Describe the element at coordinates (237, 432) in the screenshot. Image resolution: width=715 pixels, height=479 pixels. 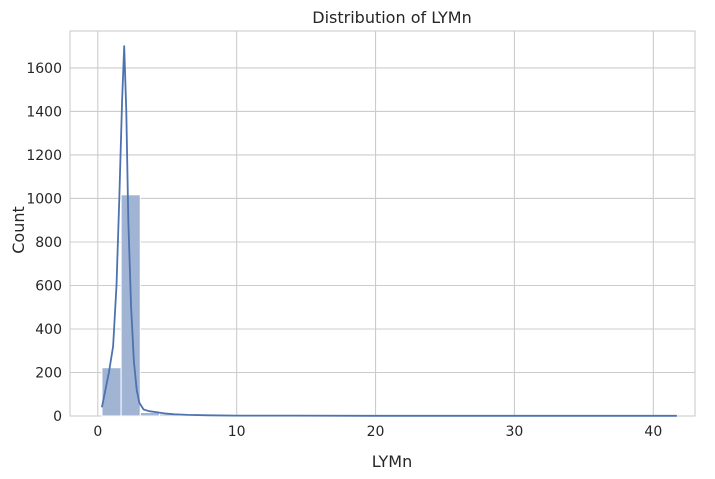
I see `x-tick-label: 10` at that location.